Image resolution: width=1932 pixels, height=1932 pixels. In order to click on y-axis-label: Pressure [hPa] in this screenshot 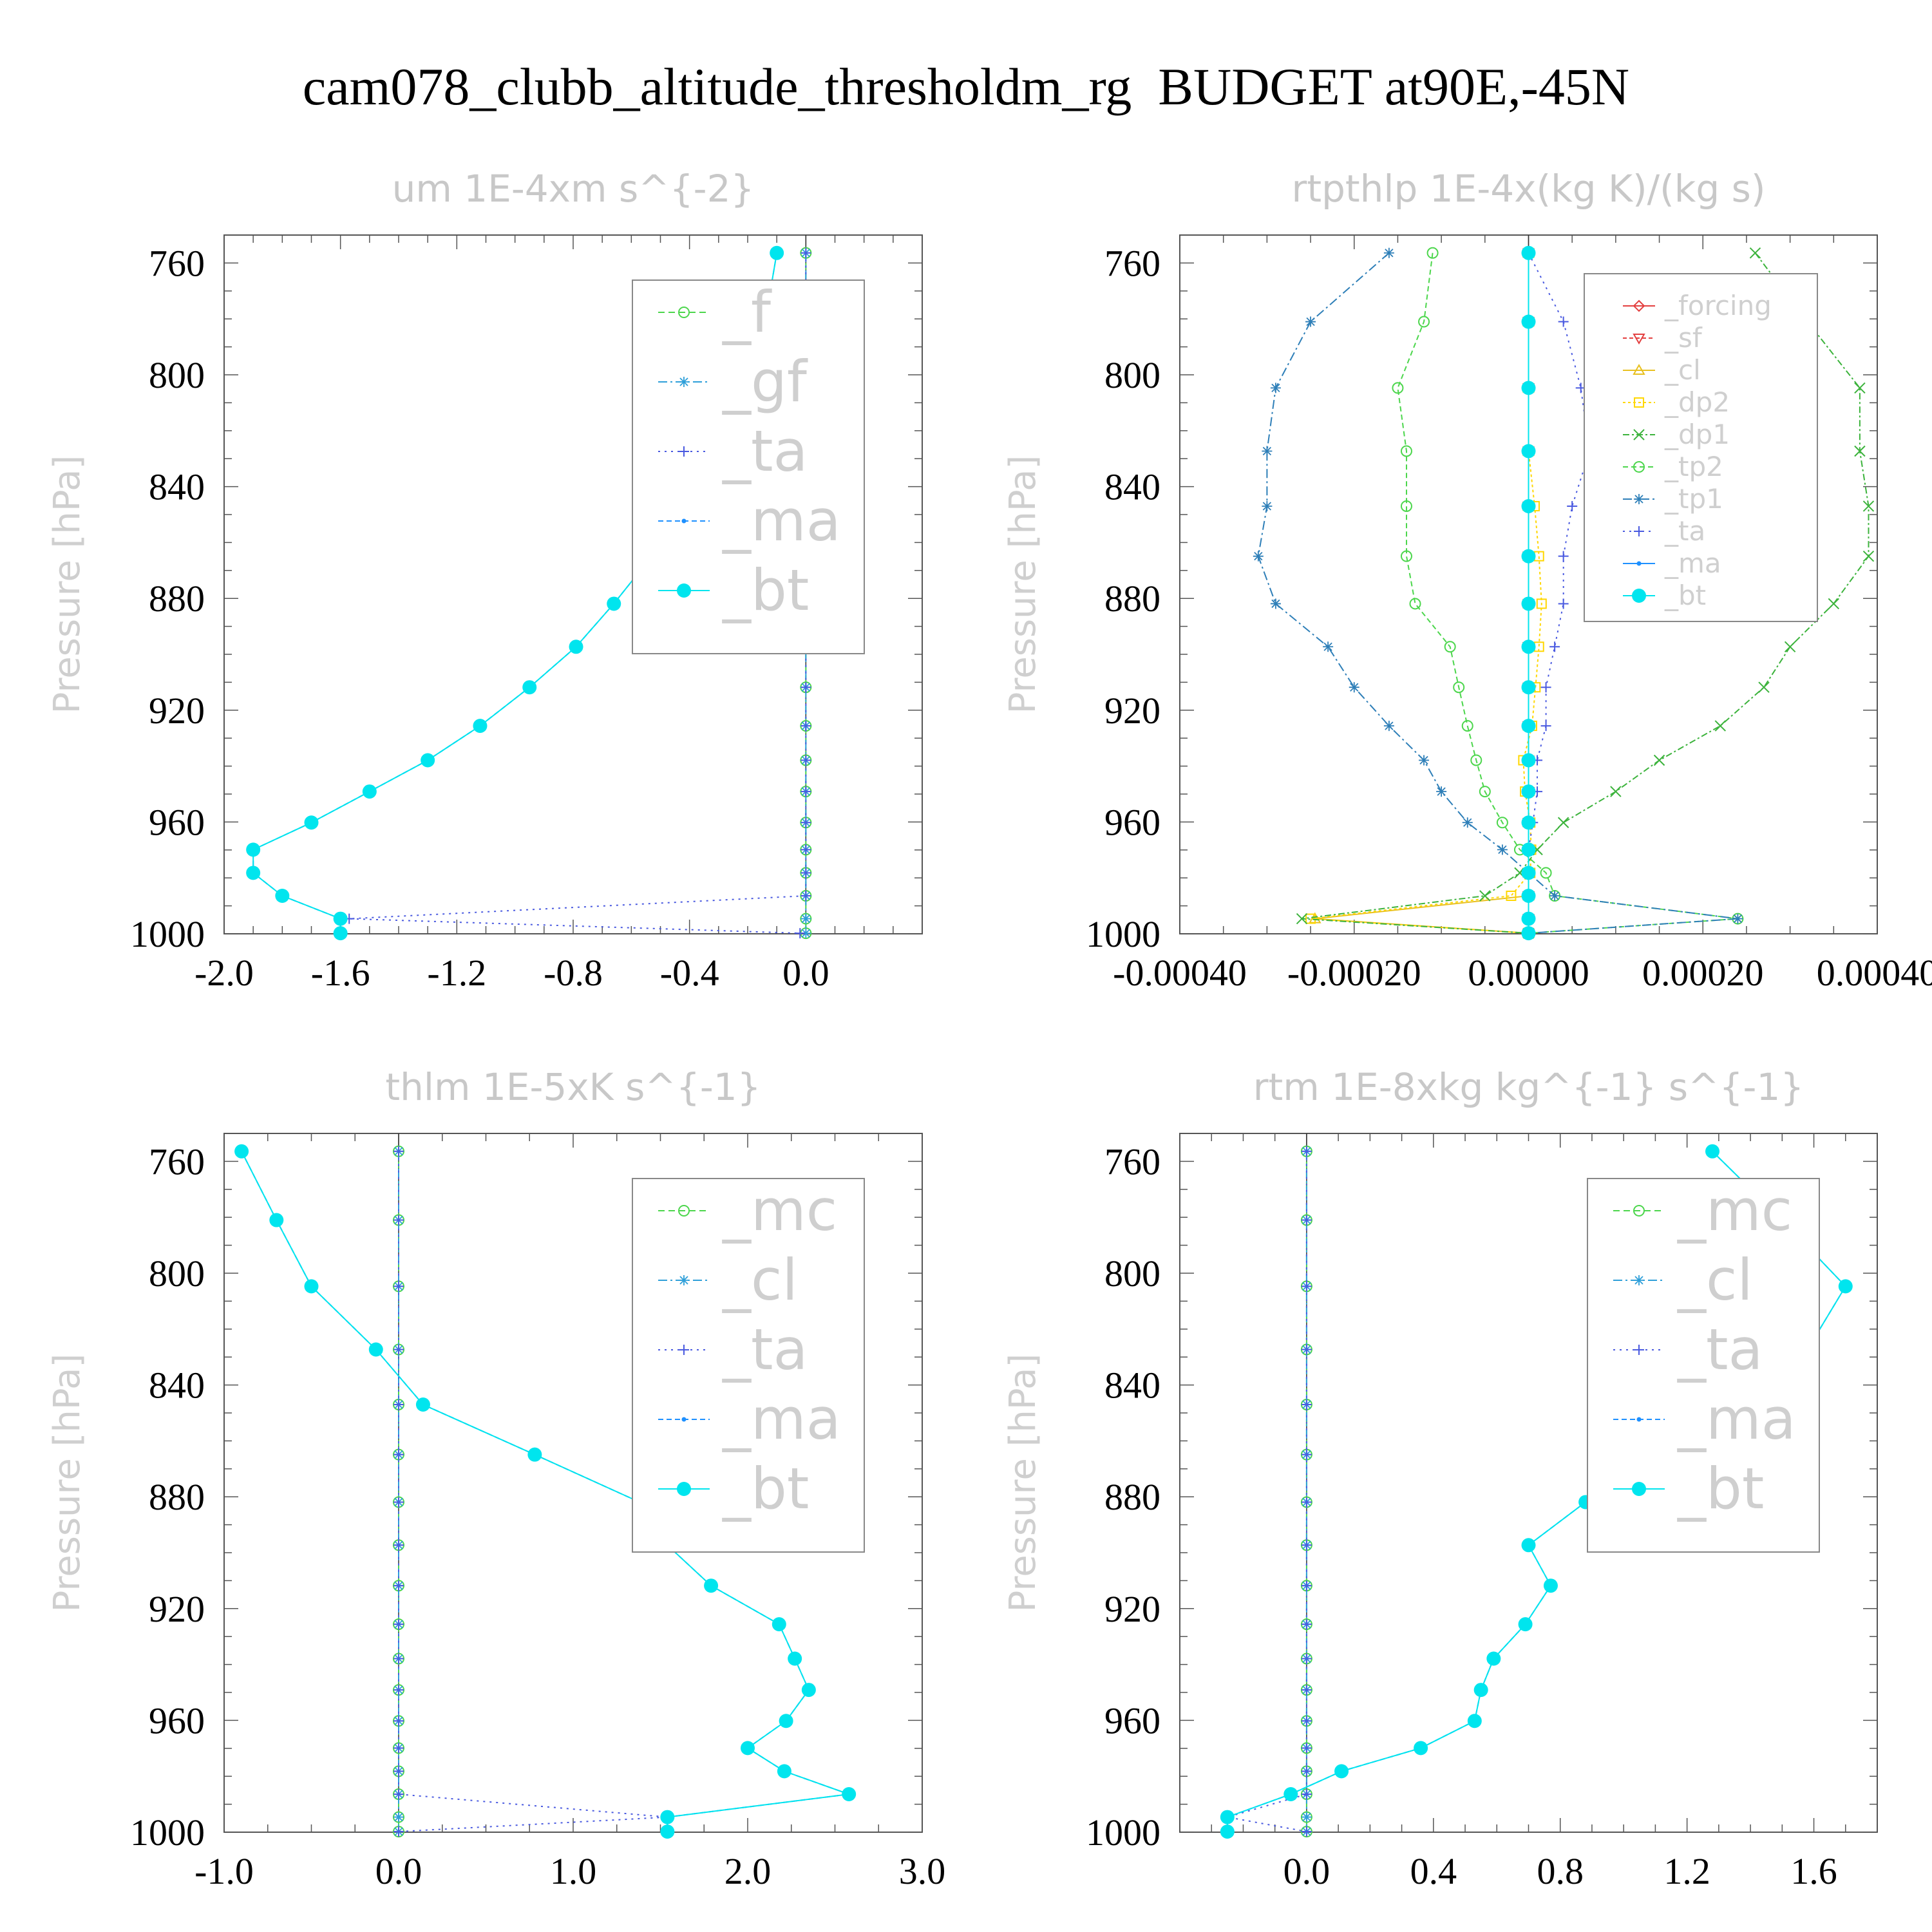, I will do `click(1023, 1483)`.